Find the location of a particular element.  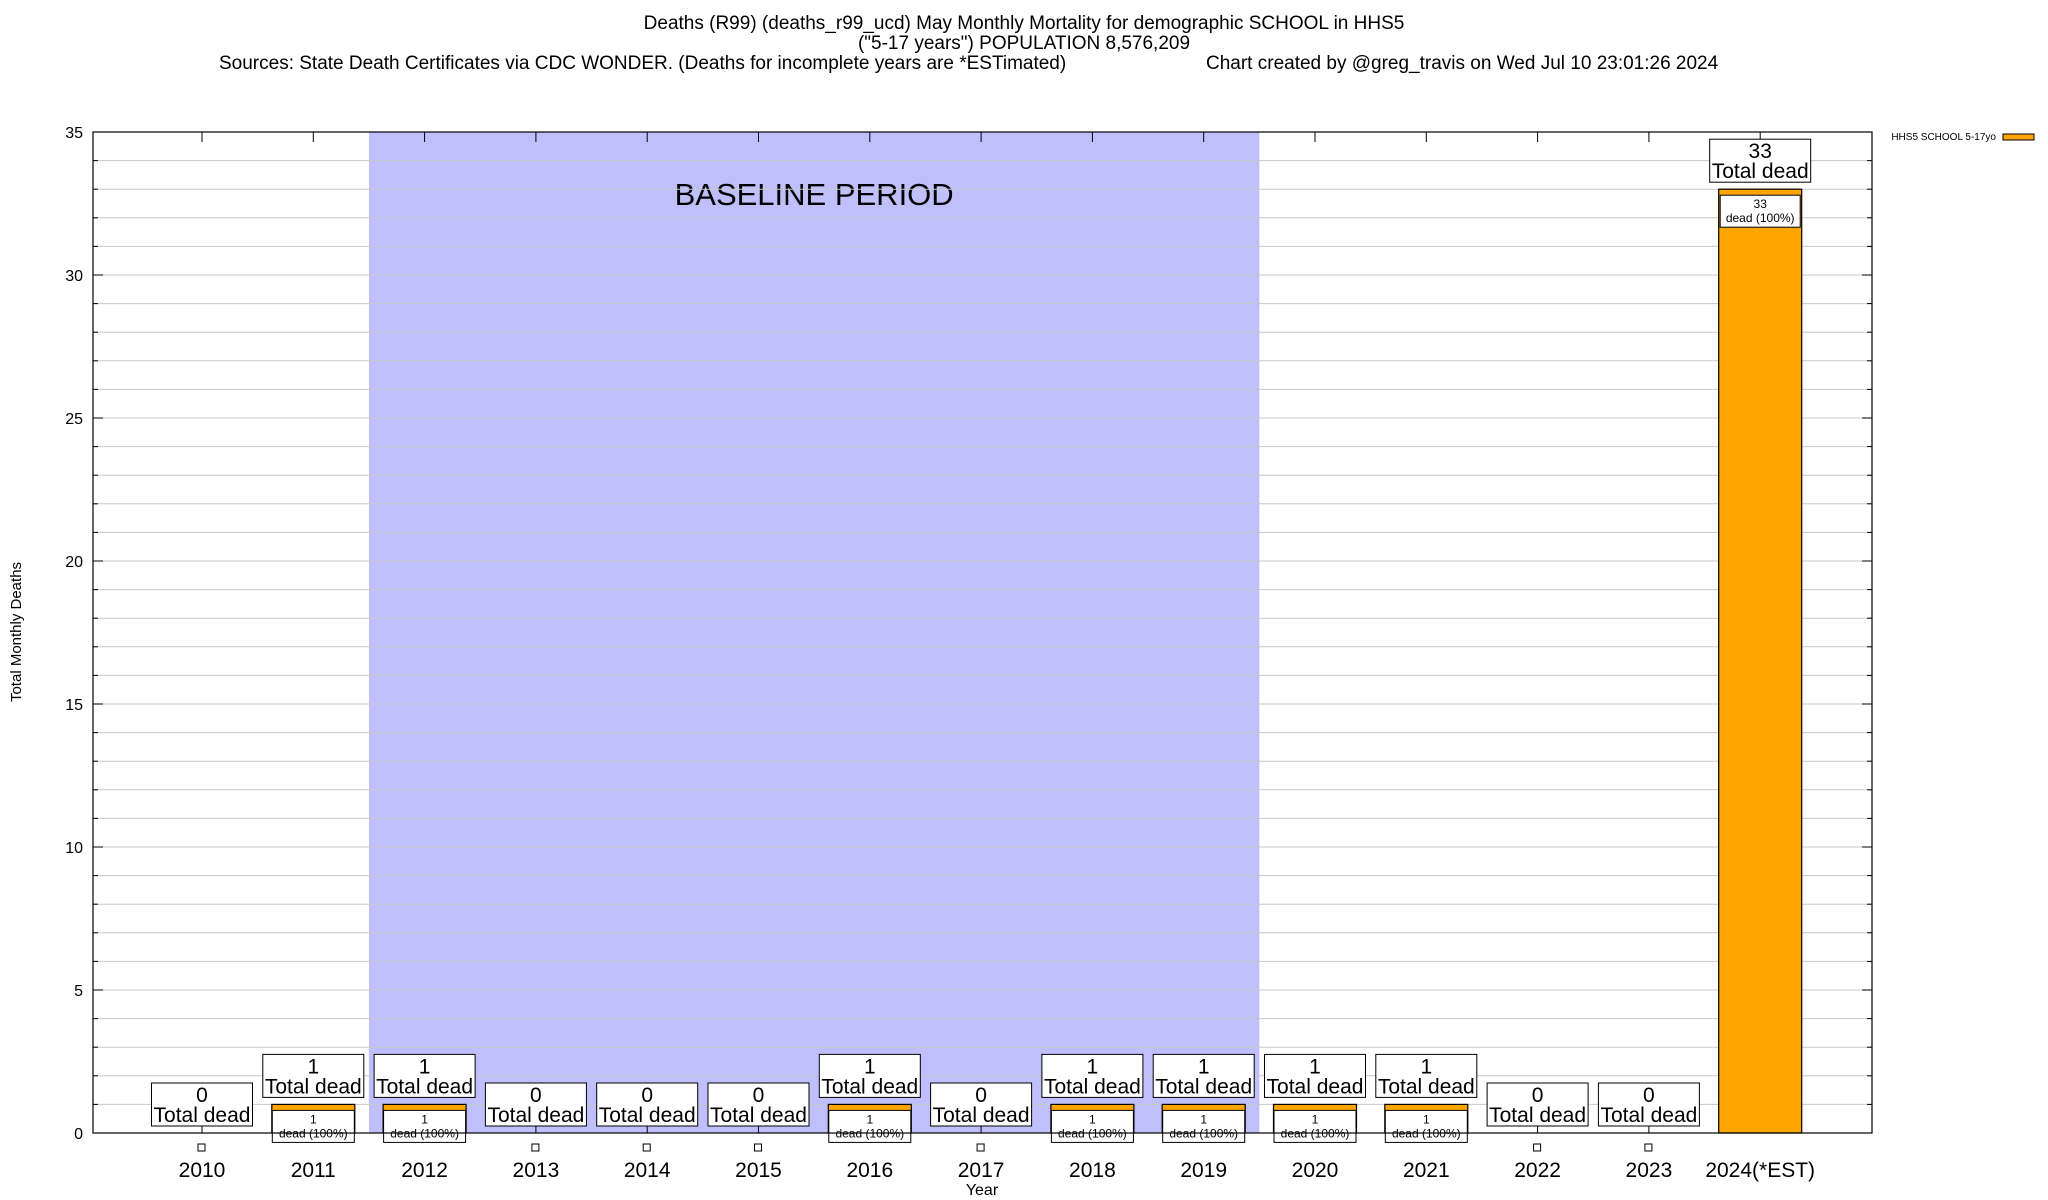

x-tick-label: 2010 is located at coordinates (202, 1170).